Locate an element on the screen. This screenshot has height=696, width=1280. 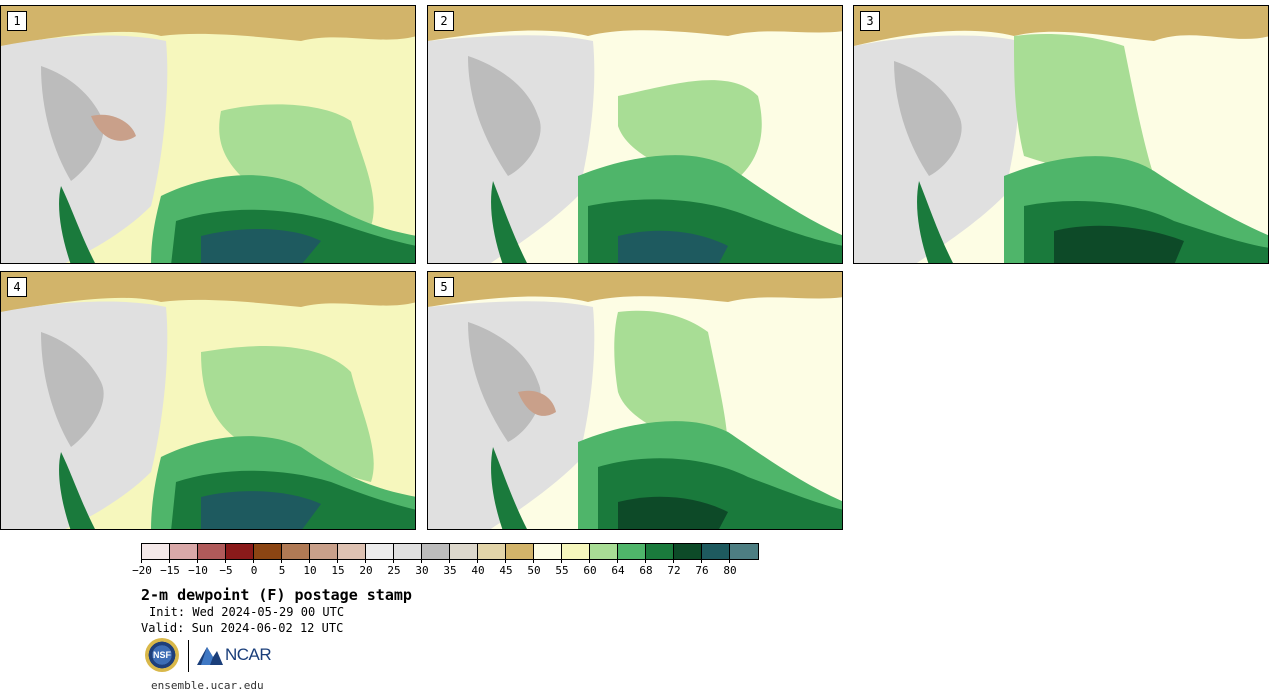
colorbar-tick-label: 10 is located at coordinates (310, 570).